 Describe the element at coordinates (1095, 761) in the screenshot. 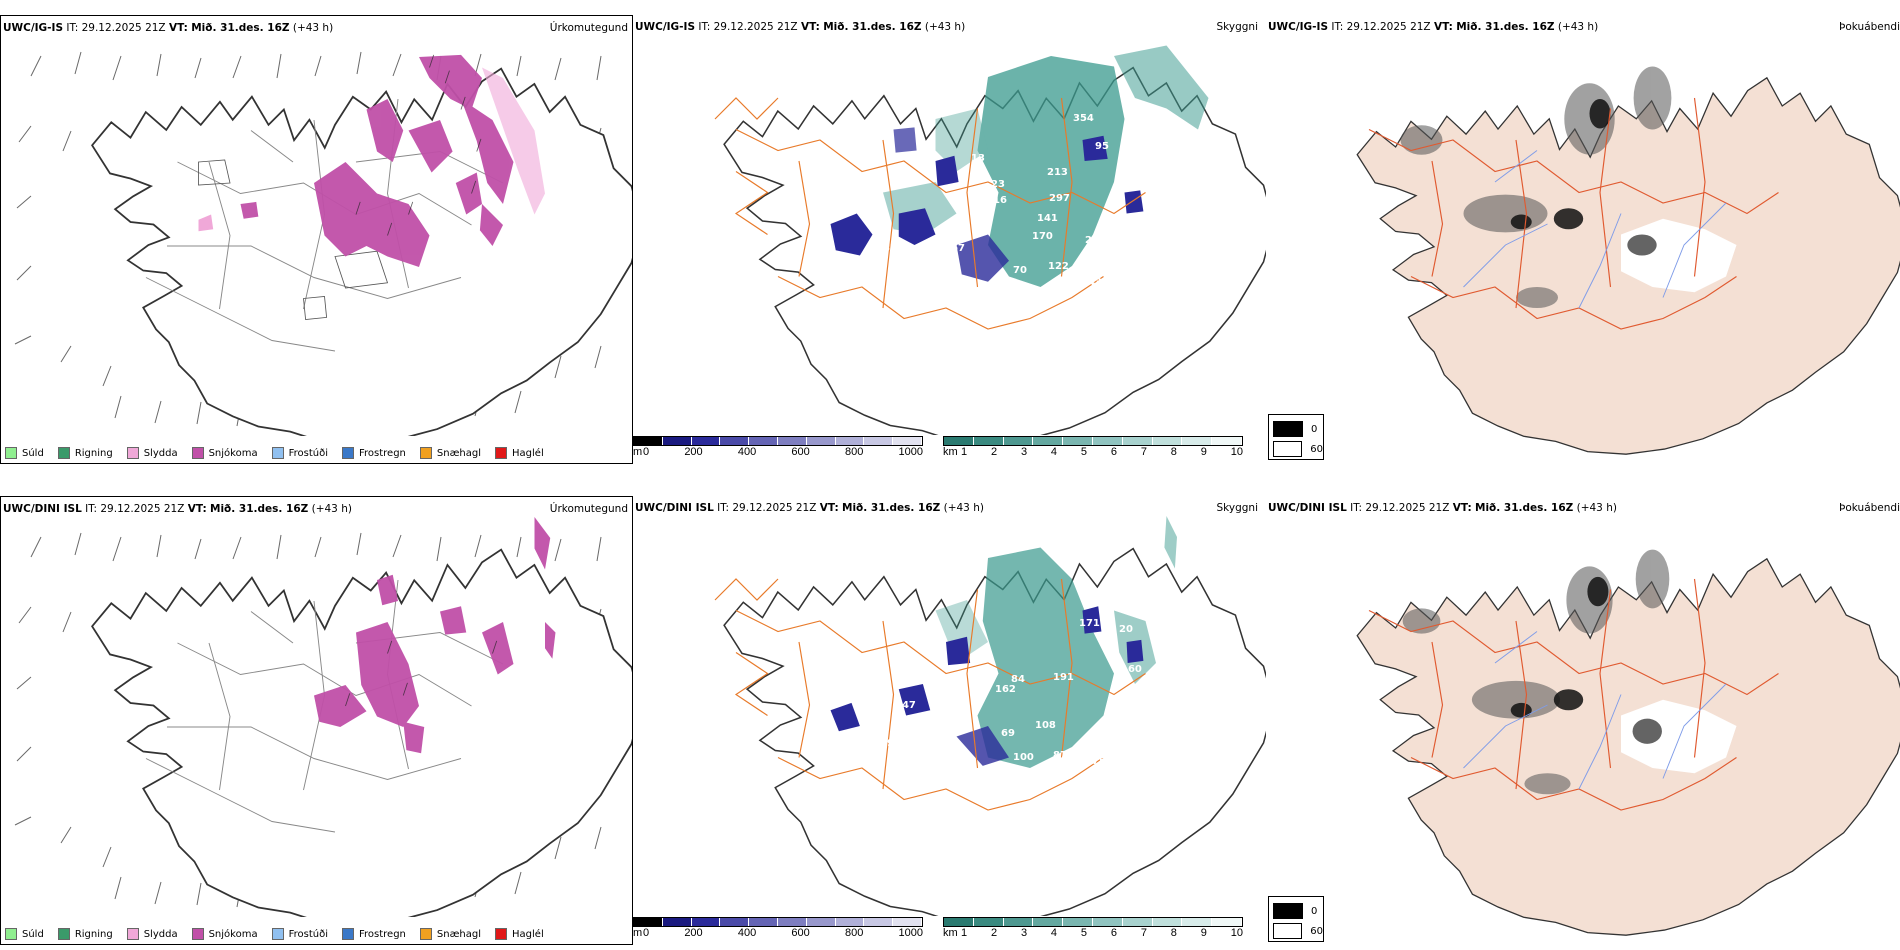

I see `cloudbase-value-label: 175` at that location.